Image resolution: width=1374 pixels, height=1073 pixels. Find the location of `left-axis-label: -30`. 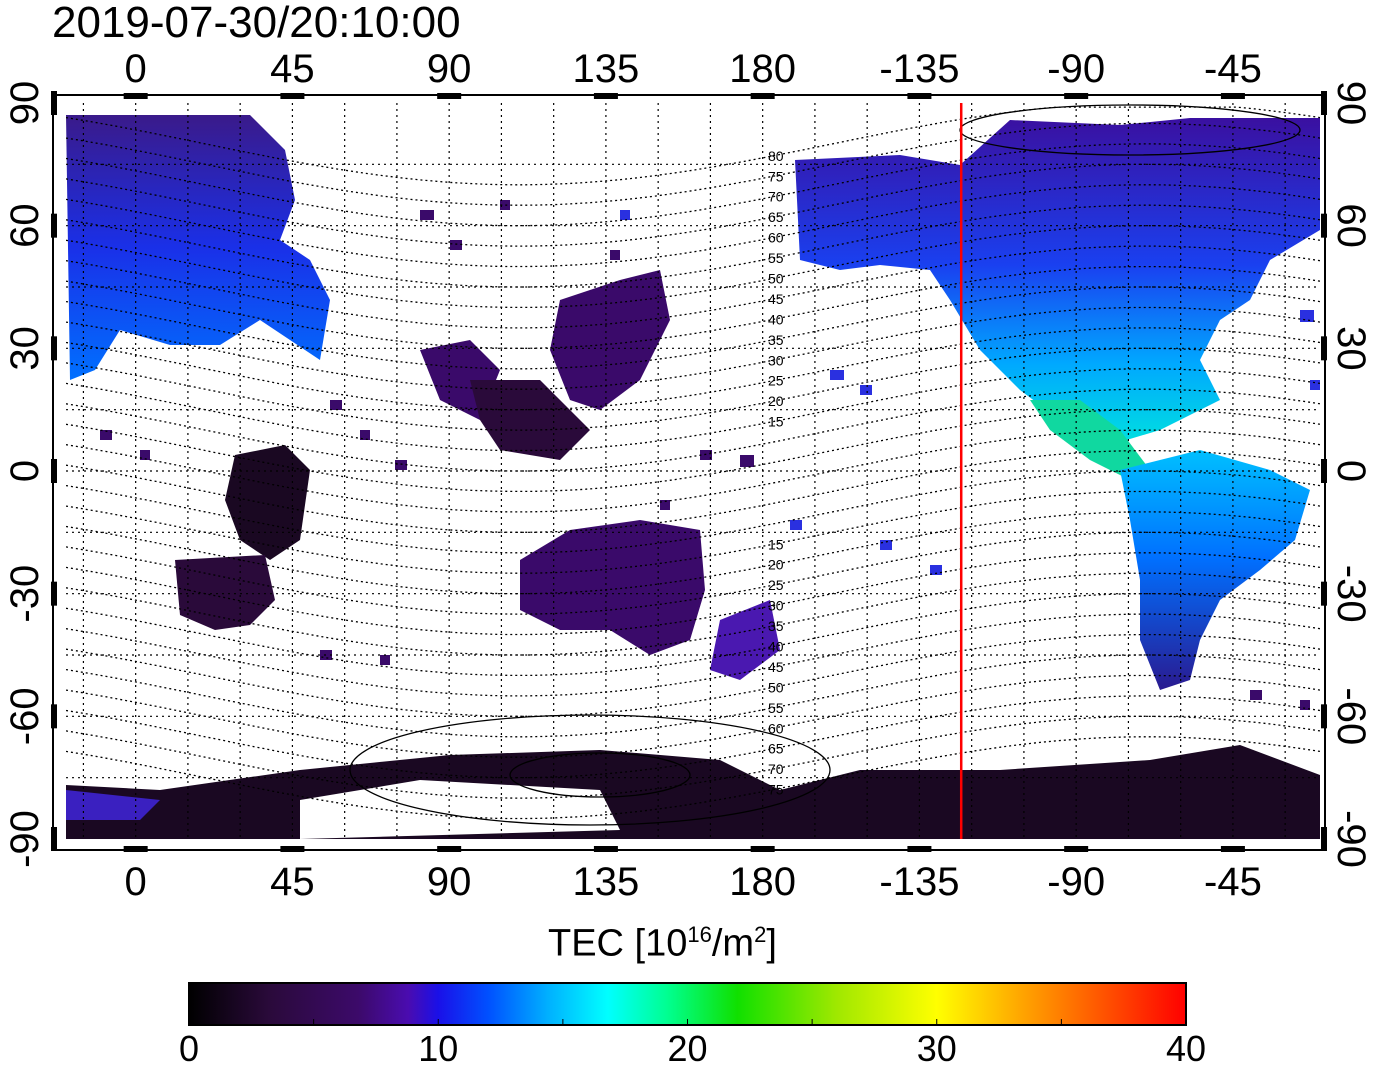

left-axis-label: -30 is located at coordinates (25, 594).